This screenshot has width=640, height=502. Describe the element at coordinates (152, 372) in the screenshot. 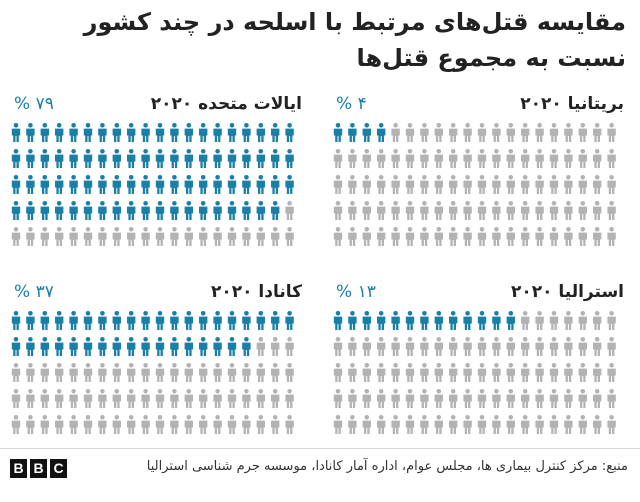

I see `icon-grid` at that location.